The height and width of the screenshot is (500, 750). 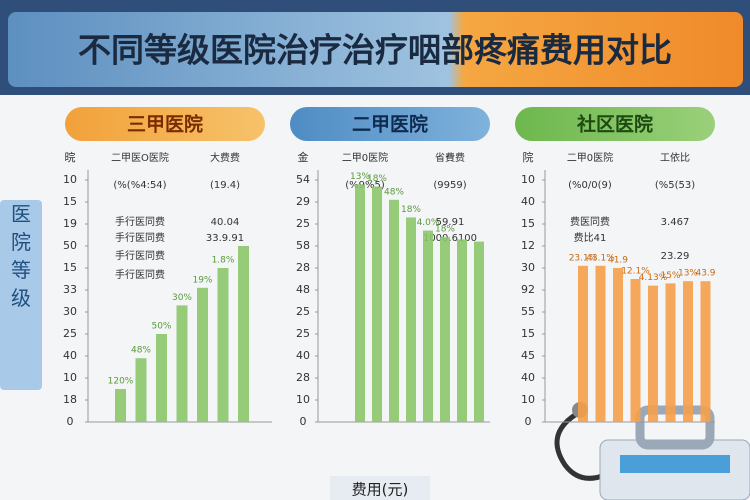 What do you see at coordinates (303, 245) in the screenshot?
I see `y-tick-label: 58` at bounding box center [303, 245].